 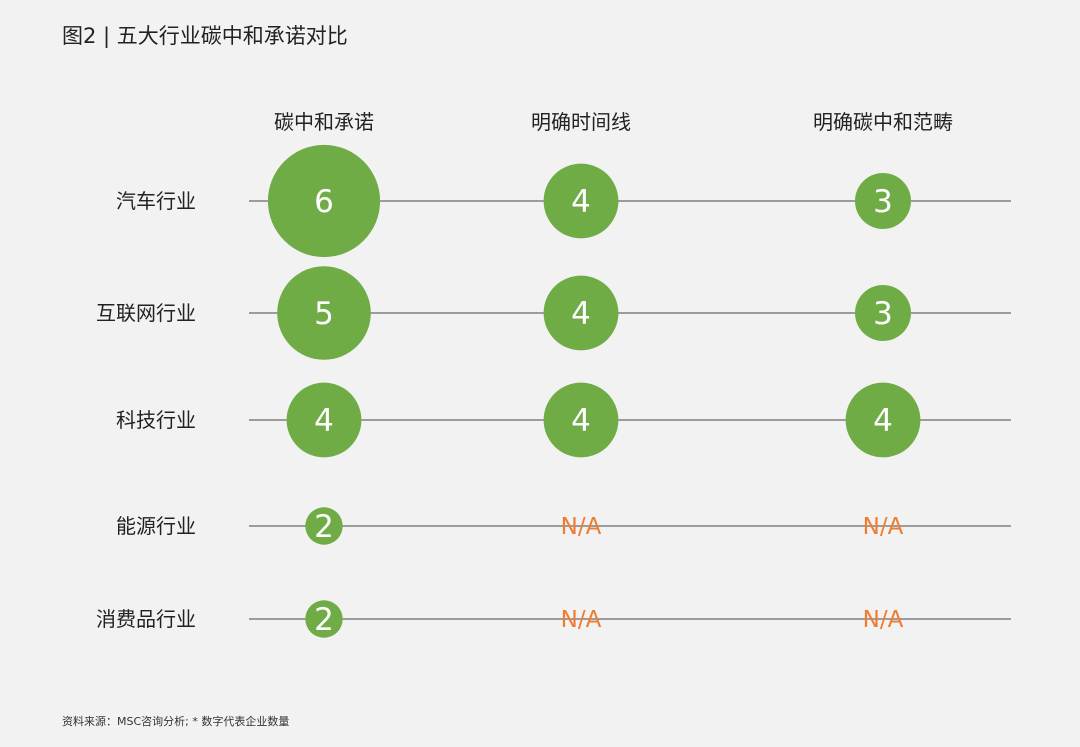 I want to click on column-headers: 碳中和承诺 明确时间线 明确碳中和范畴, so click(x=613, y=122).